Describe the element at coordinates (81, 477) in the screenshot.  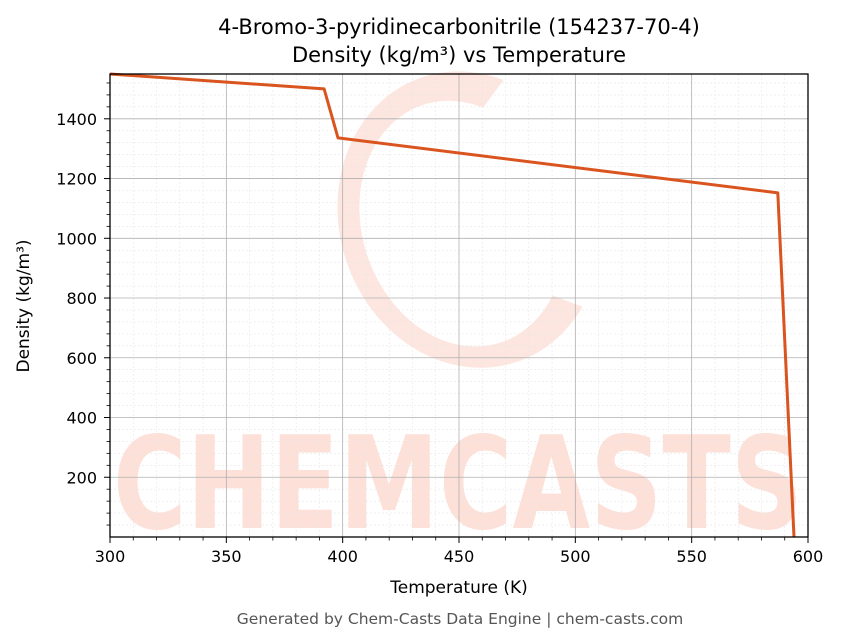
I see `y-tick-label: 200` at that location.